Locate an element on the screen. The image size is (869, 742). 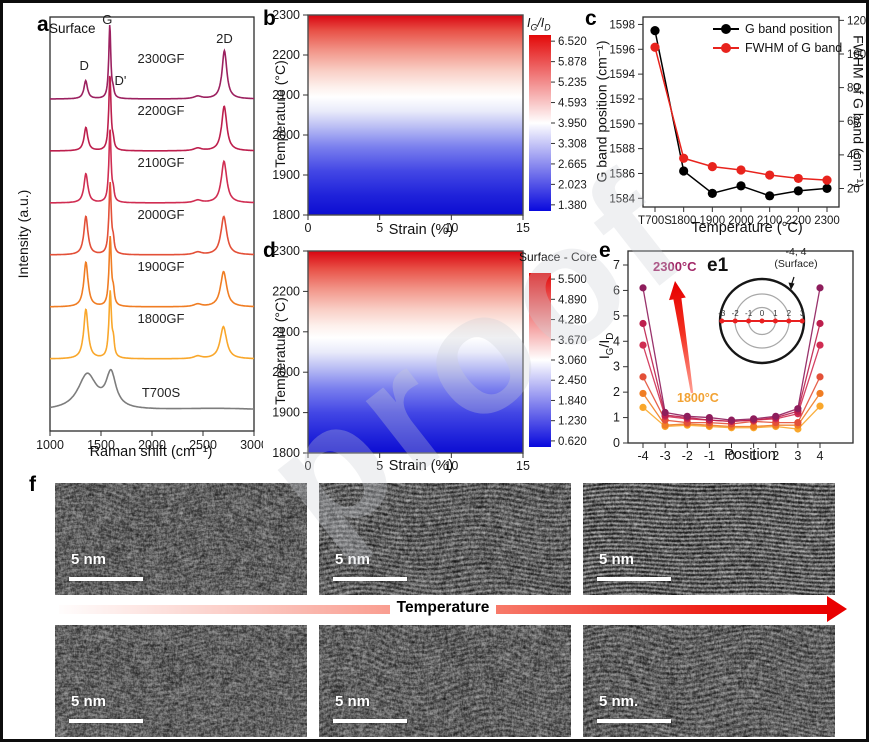
inset-callout-line1: -4, 4 is located at coordinates (796, 252).